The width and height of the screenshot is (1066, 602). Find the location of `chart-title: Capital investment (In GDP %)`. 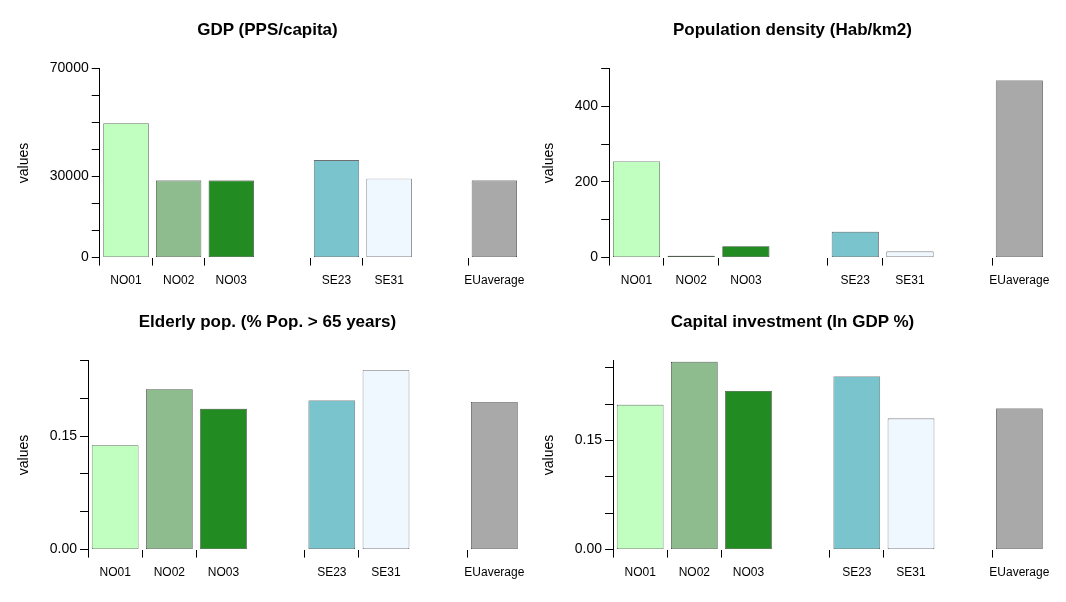

chart-title: Capital investment (In GDP %) is located at coordinates (792, 321).